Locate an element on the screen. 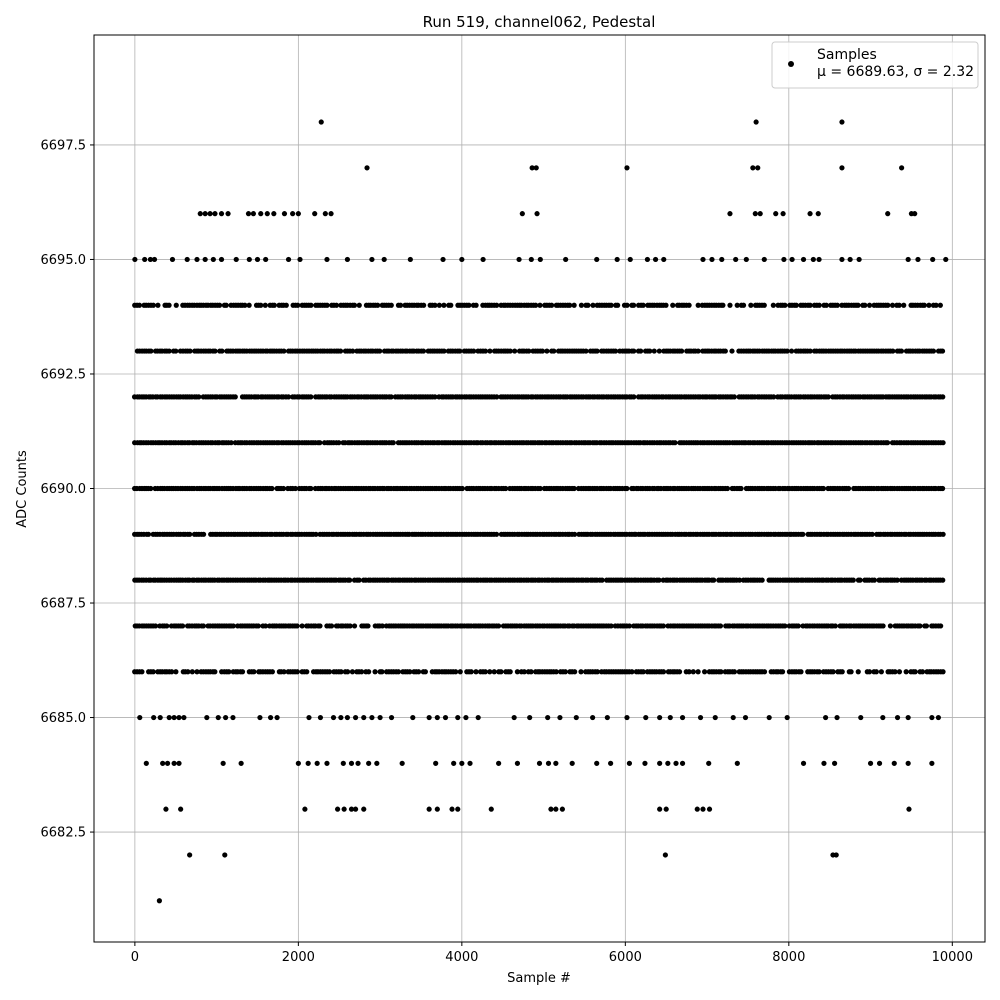 This screenshot has height=1000, width=1000. legend: Samples μ = 6689.63, σ = 2.32 is located at coordinates (875, 65).